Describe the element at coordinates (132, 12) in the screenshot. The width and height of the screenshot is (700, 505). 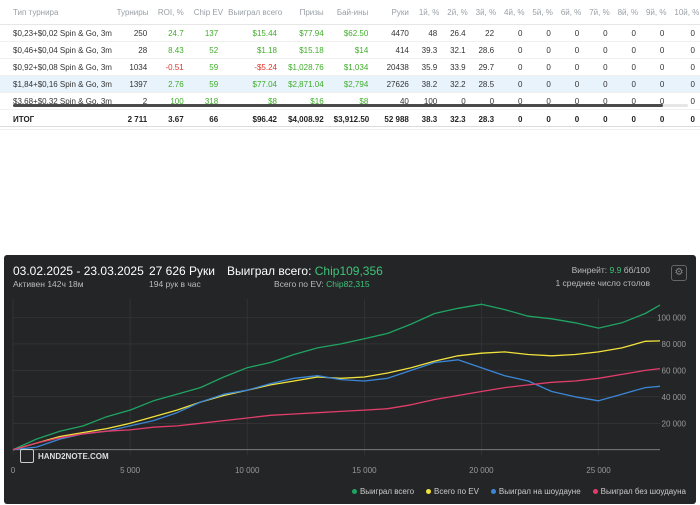
I see `column-header: Турниры` at that location.